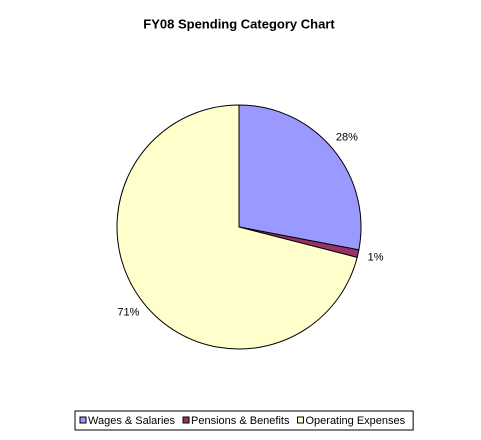  Describe the element at coordinates (300, 177) in the screenshot. I see `pie-slice` at that location.